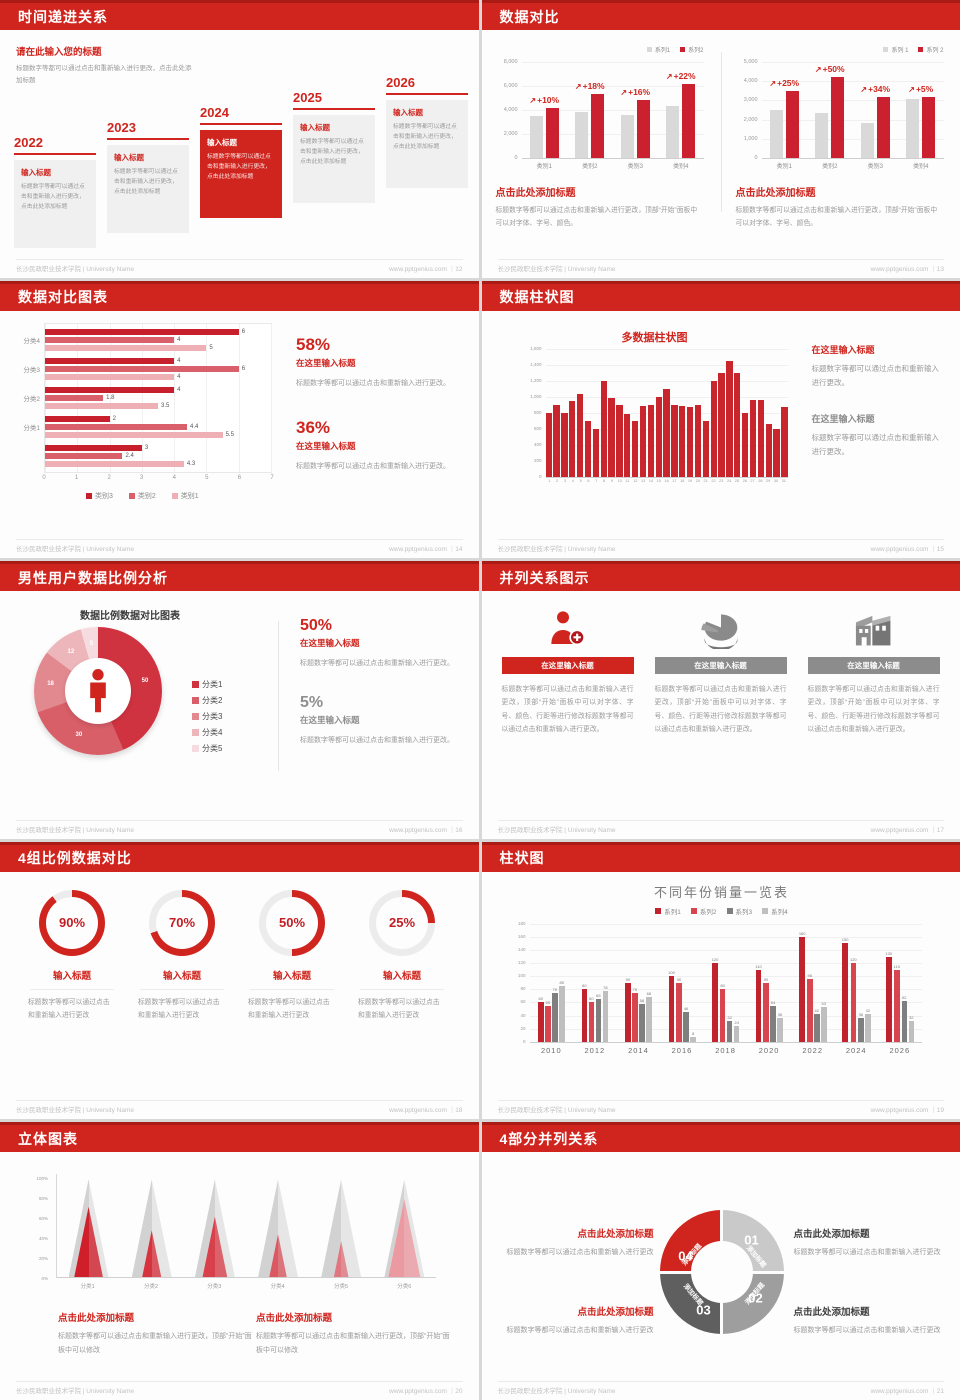  What do you see at coordinates (635, 480) in the screenshot?
I see `x-tick-label: 12` at bounding box center [635, 480].